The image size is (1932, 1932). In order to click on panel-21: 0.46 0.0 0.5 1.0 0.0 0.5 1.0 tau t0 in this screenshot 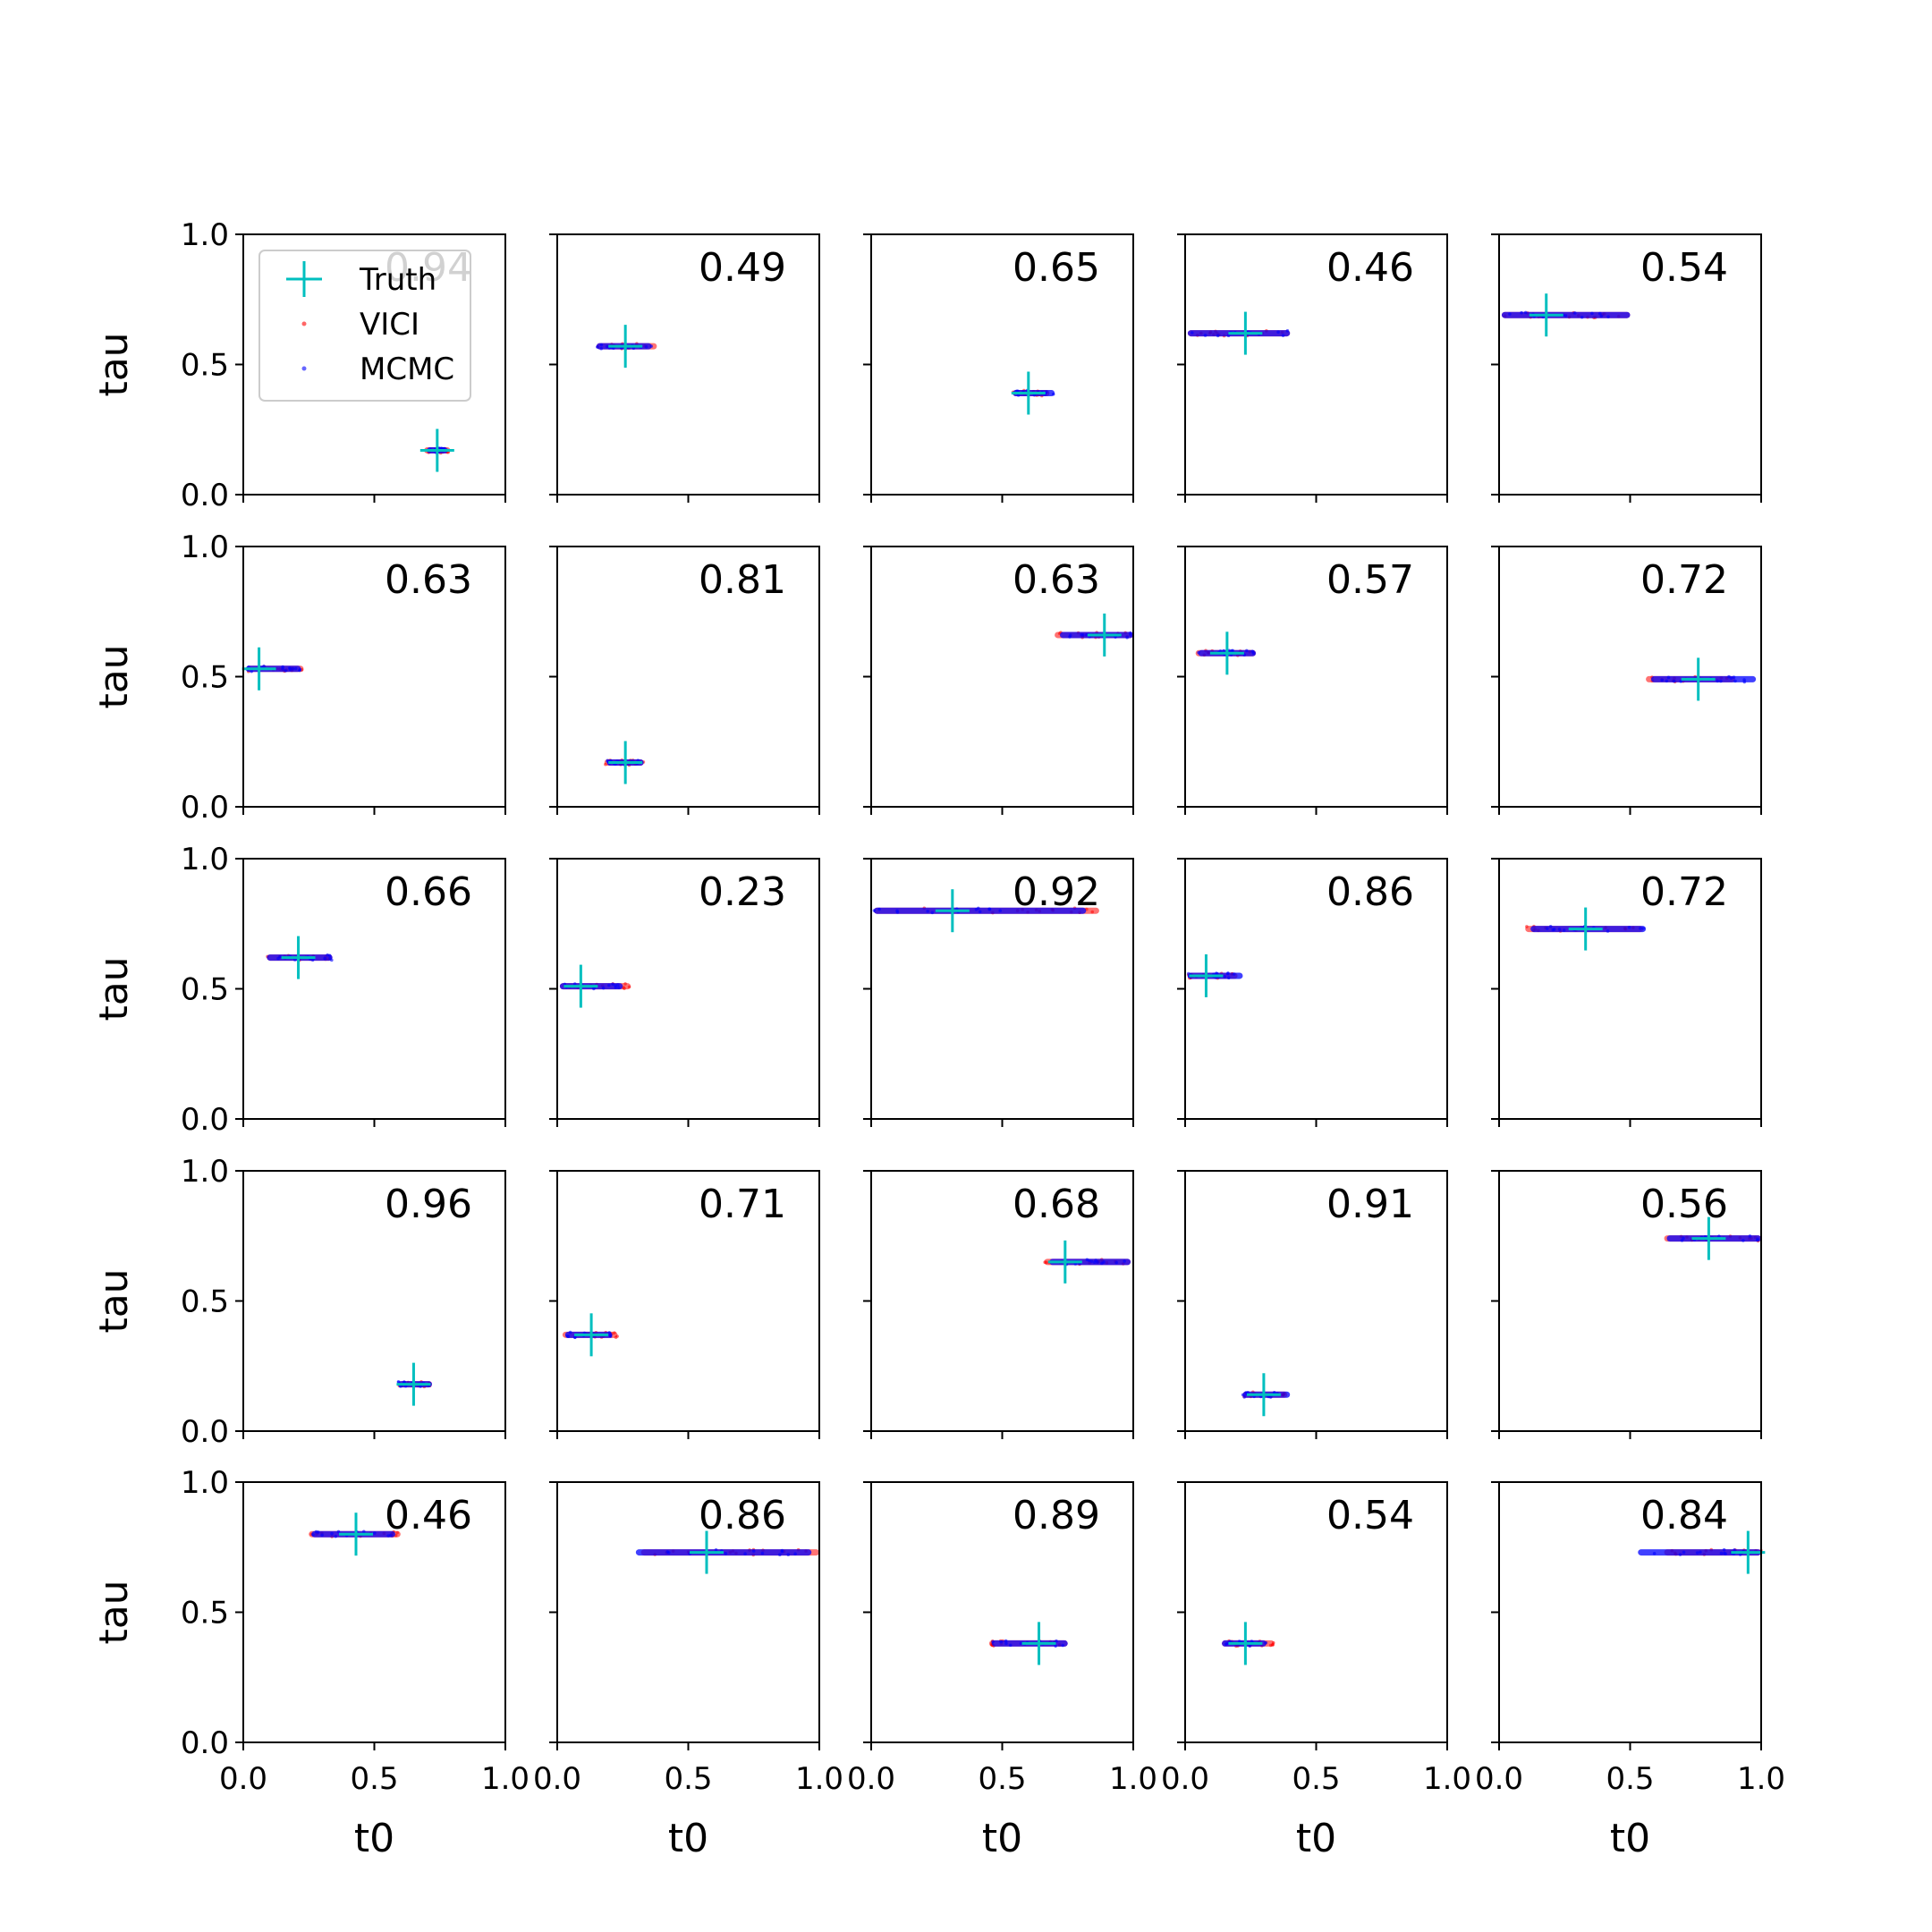, I will do `click(310, 1663)`.